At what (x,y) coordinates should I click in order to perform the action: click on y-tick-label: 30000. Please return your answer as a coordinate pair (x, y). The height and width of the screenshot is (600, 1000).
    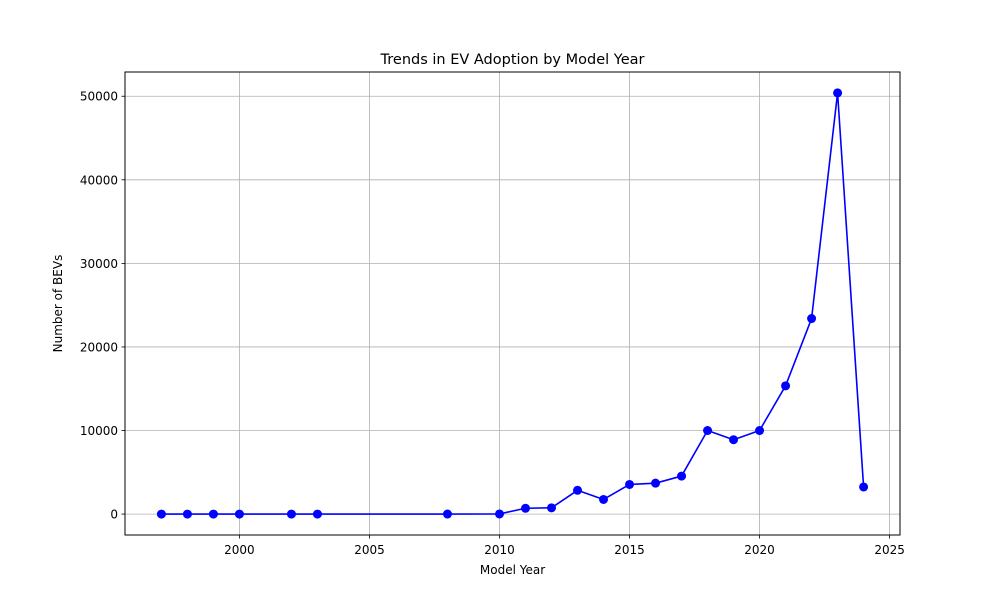
    Looking at the image, I should click on (99, 264).